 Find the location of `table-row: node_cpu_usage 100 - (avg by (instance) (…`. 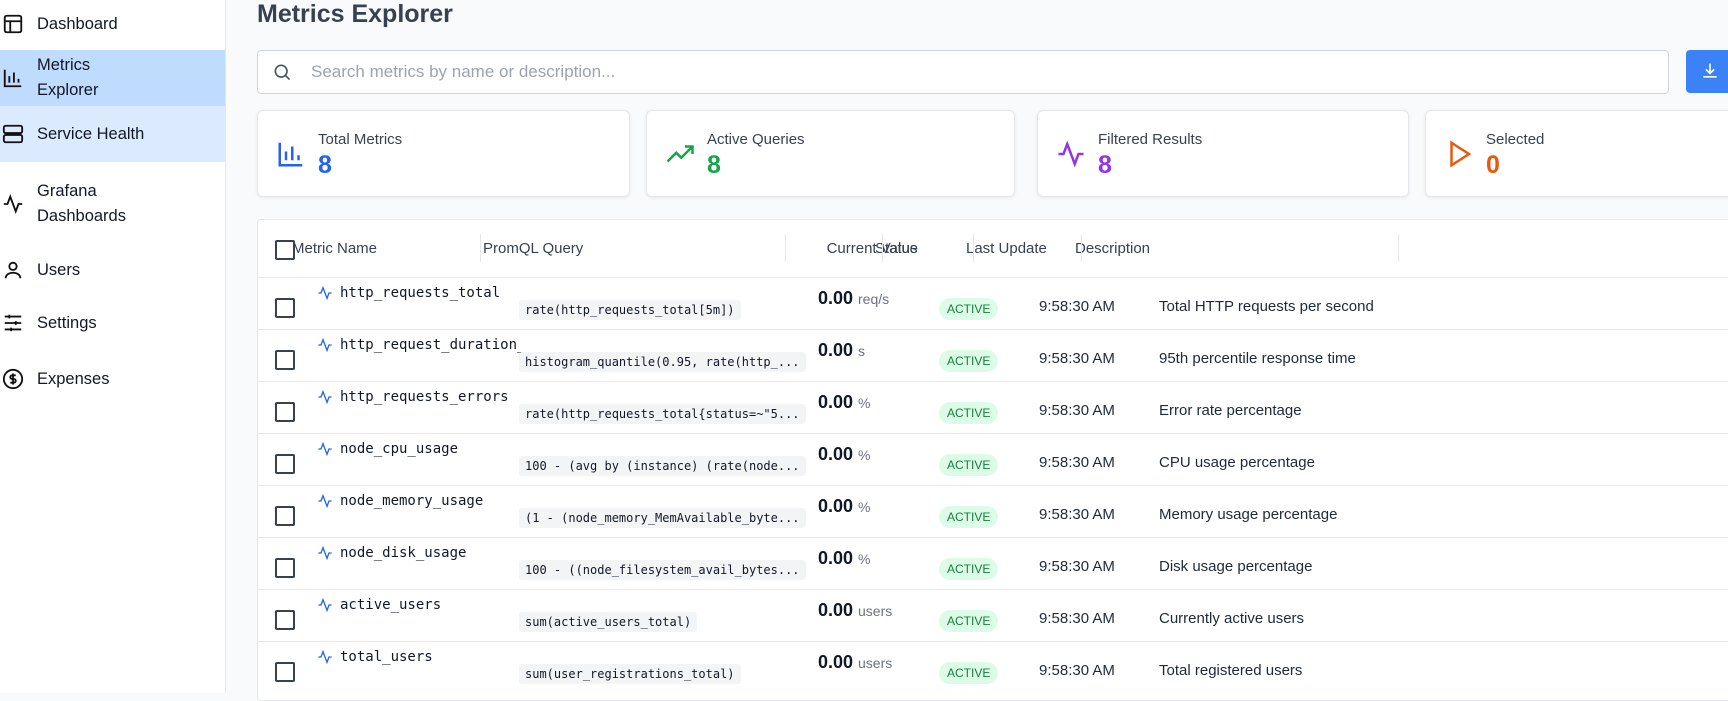

table-row: node_cpu_usage 100 - (avg by (instance) (… is located at coordinates (993, 459).